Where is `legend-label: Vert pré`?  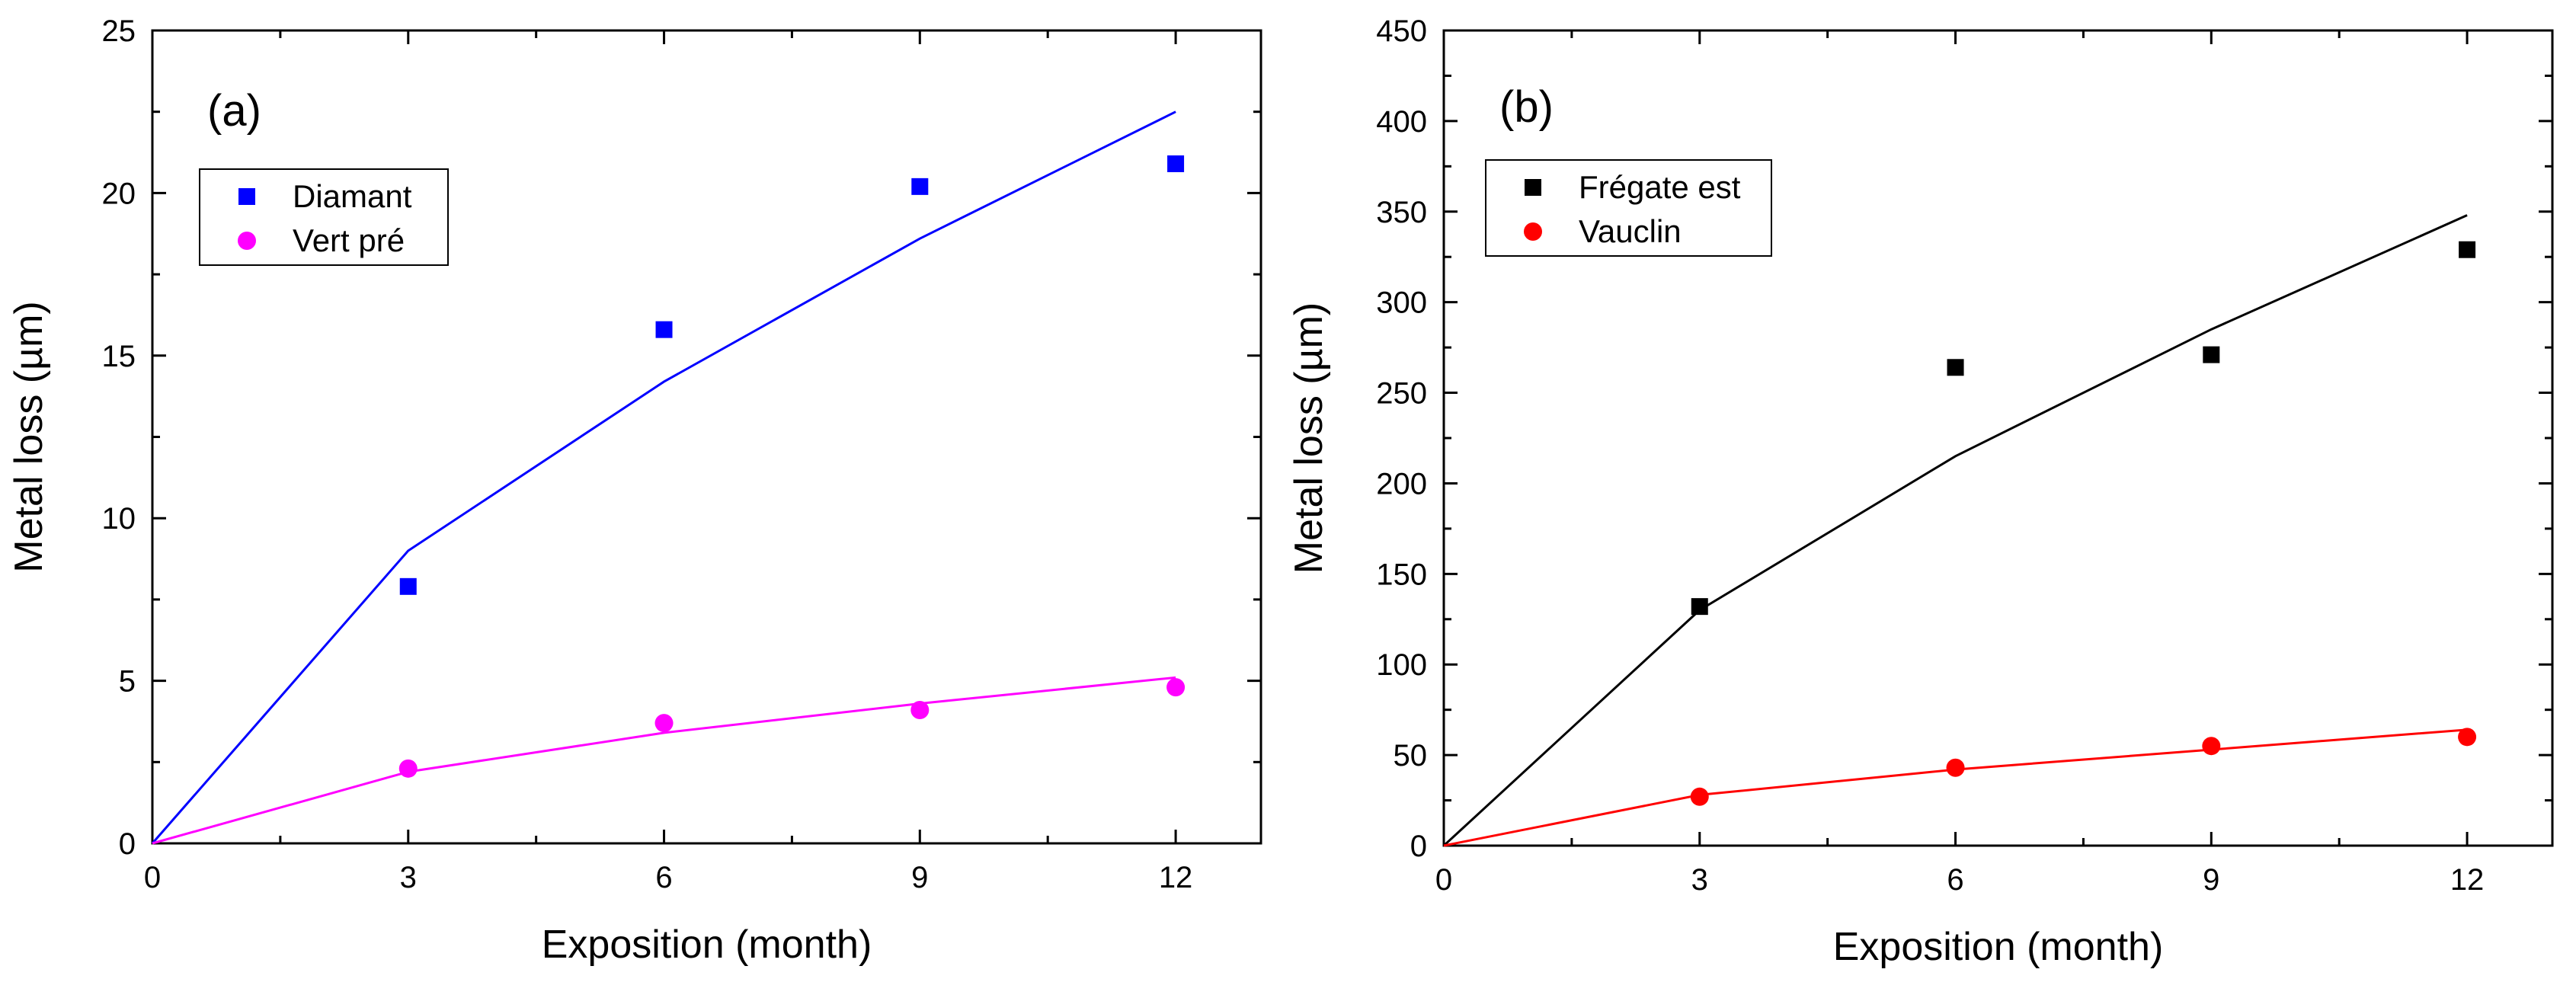 legend-label: Vert pré is located at coordinates (349, 240).